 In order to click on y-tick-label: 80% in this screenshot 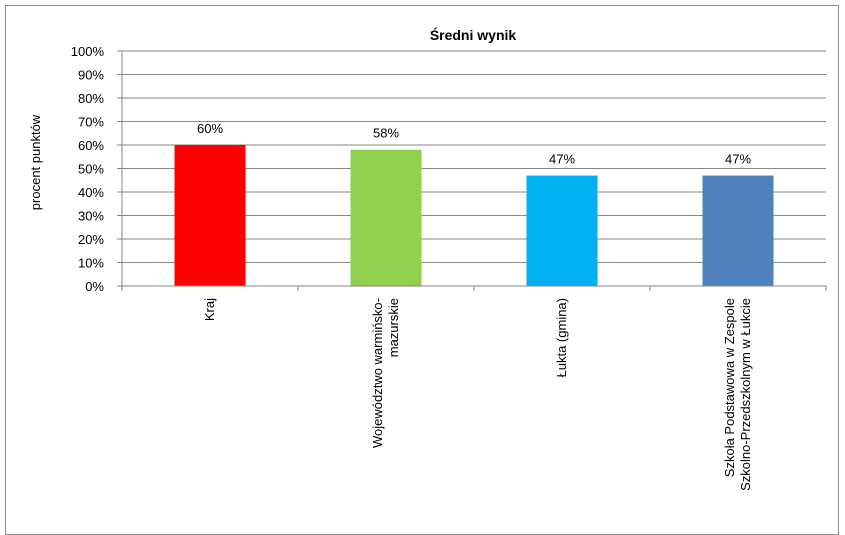, I will do `click(91, 98)`.